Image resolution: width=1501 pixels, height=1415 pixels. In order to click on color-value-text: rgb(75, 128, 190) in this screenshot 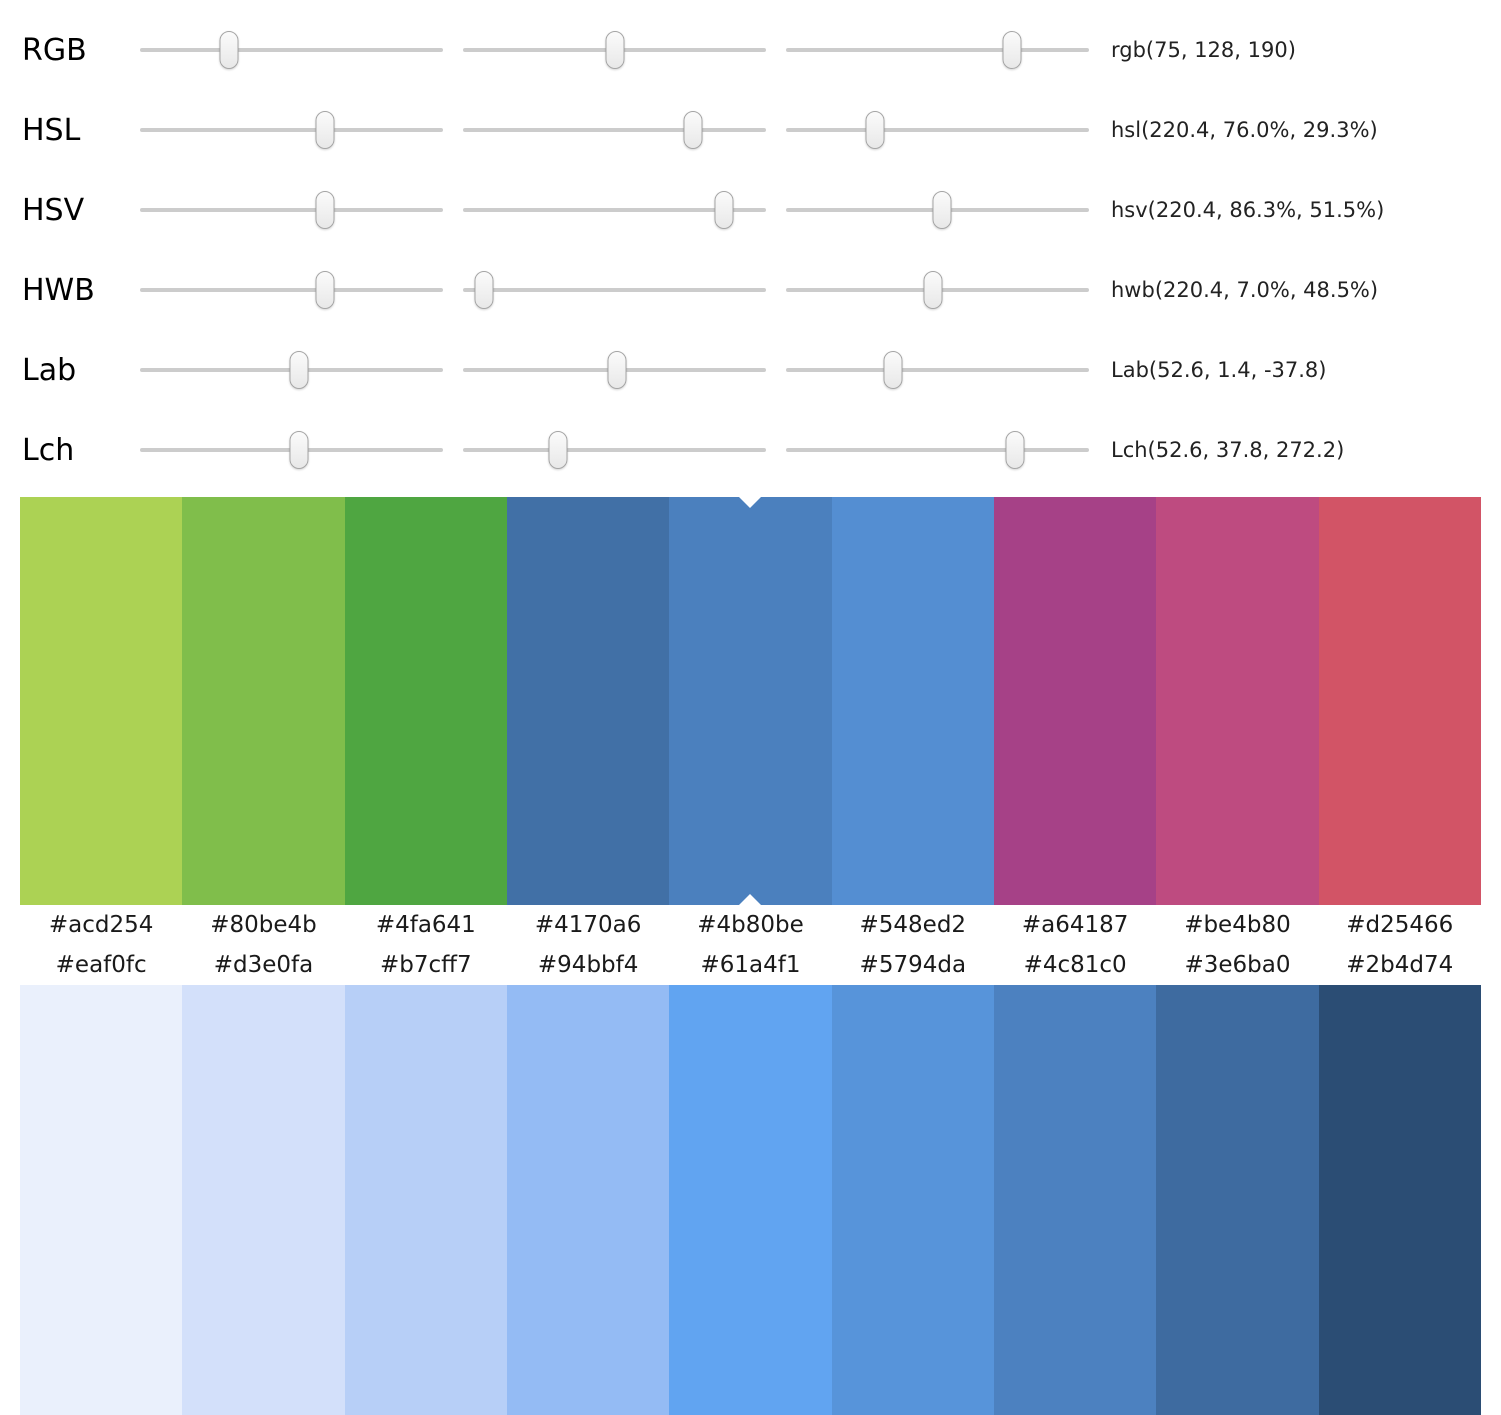, I will do `click(1203, 50)`.